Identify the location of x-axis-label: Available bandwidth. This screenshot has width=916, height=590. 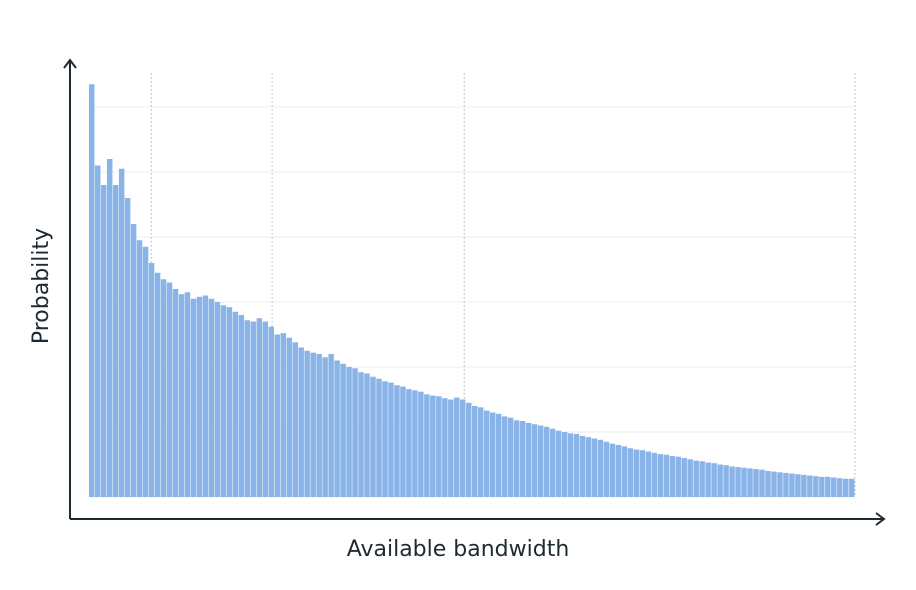
(458, 549).